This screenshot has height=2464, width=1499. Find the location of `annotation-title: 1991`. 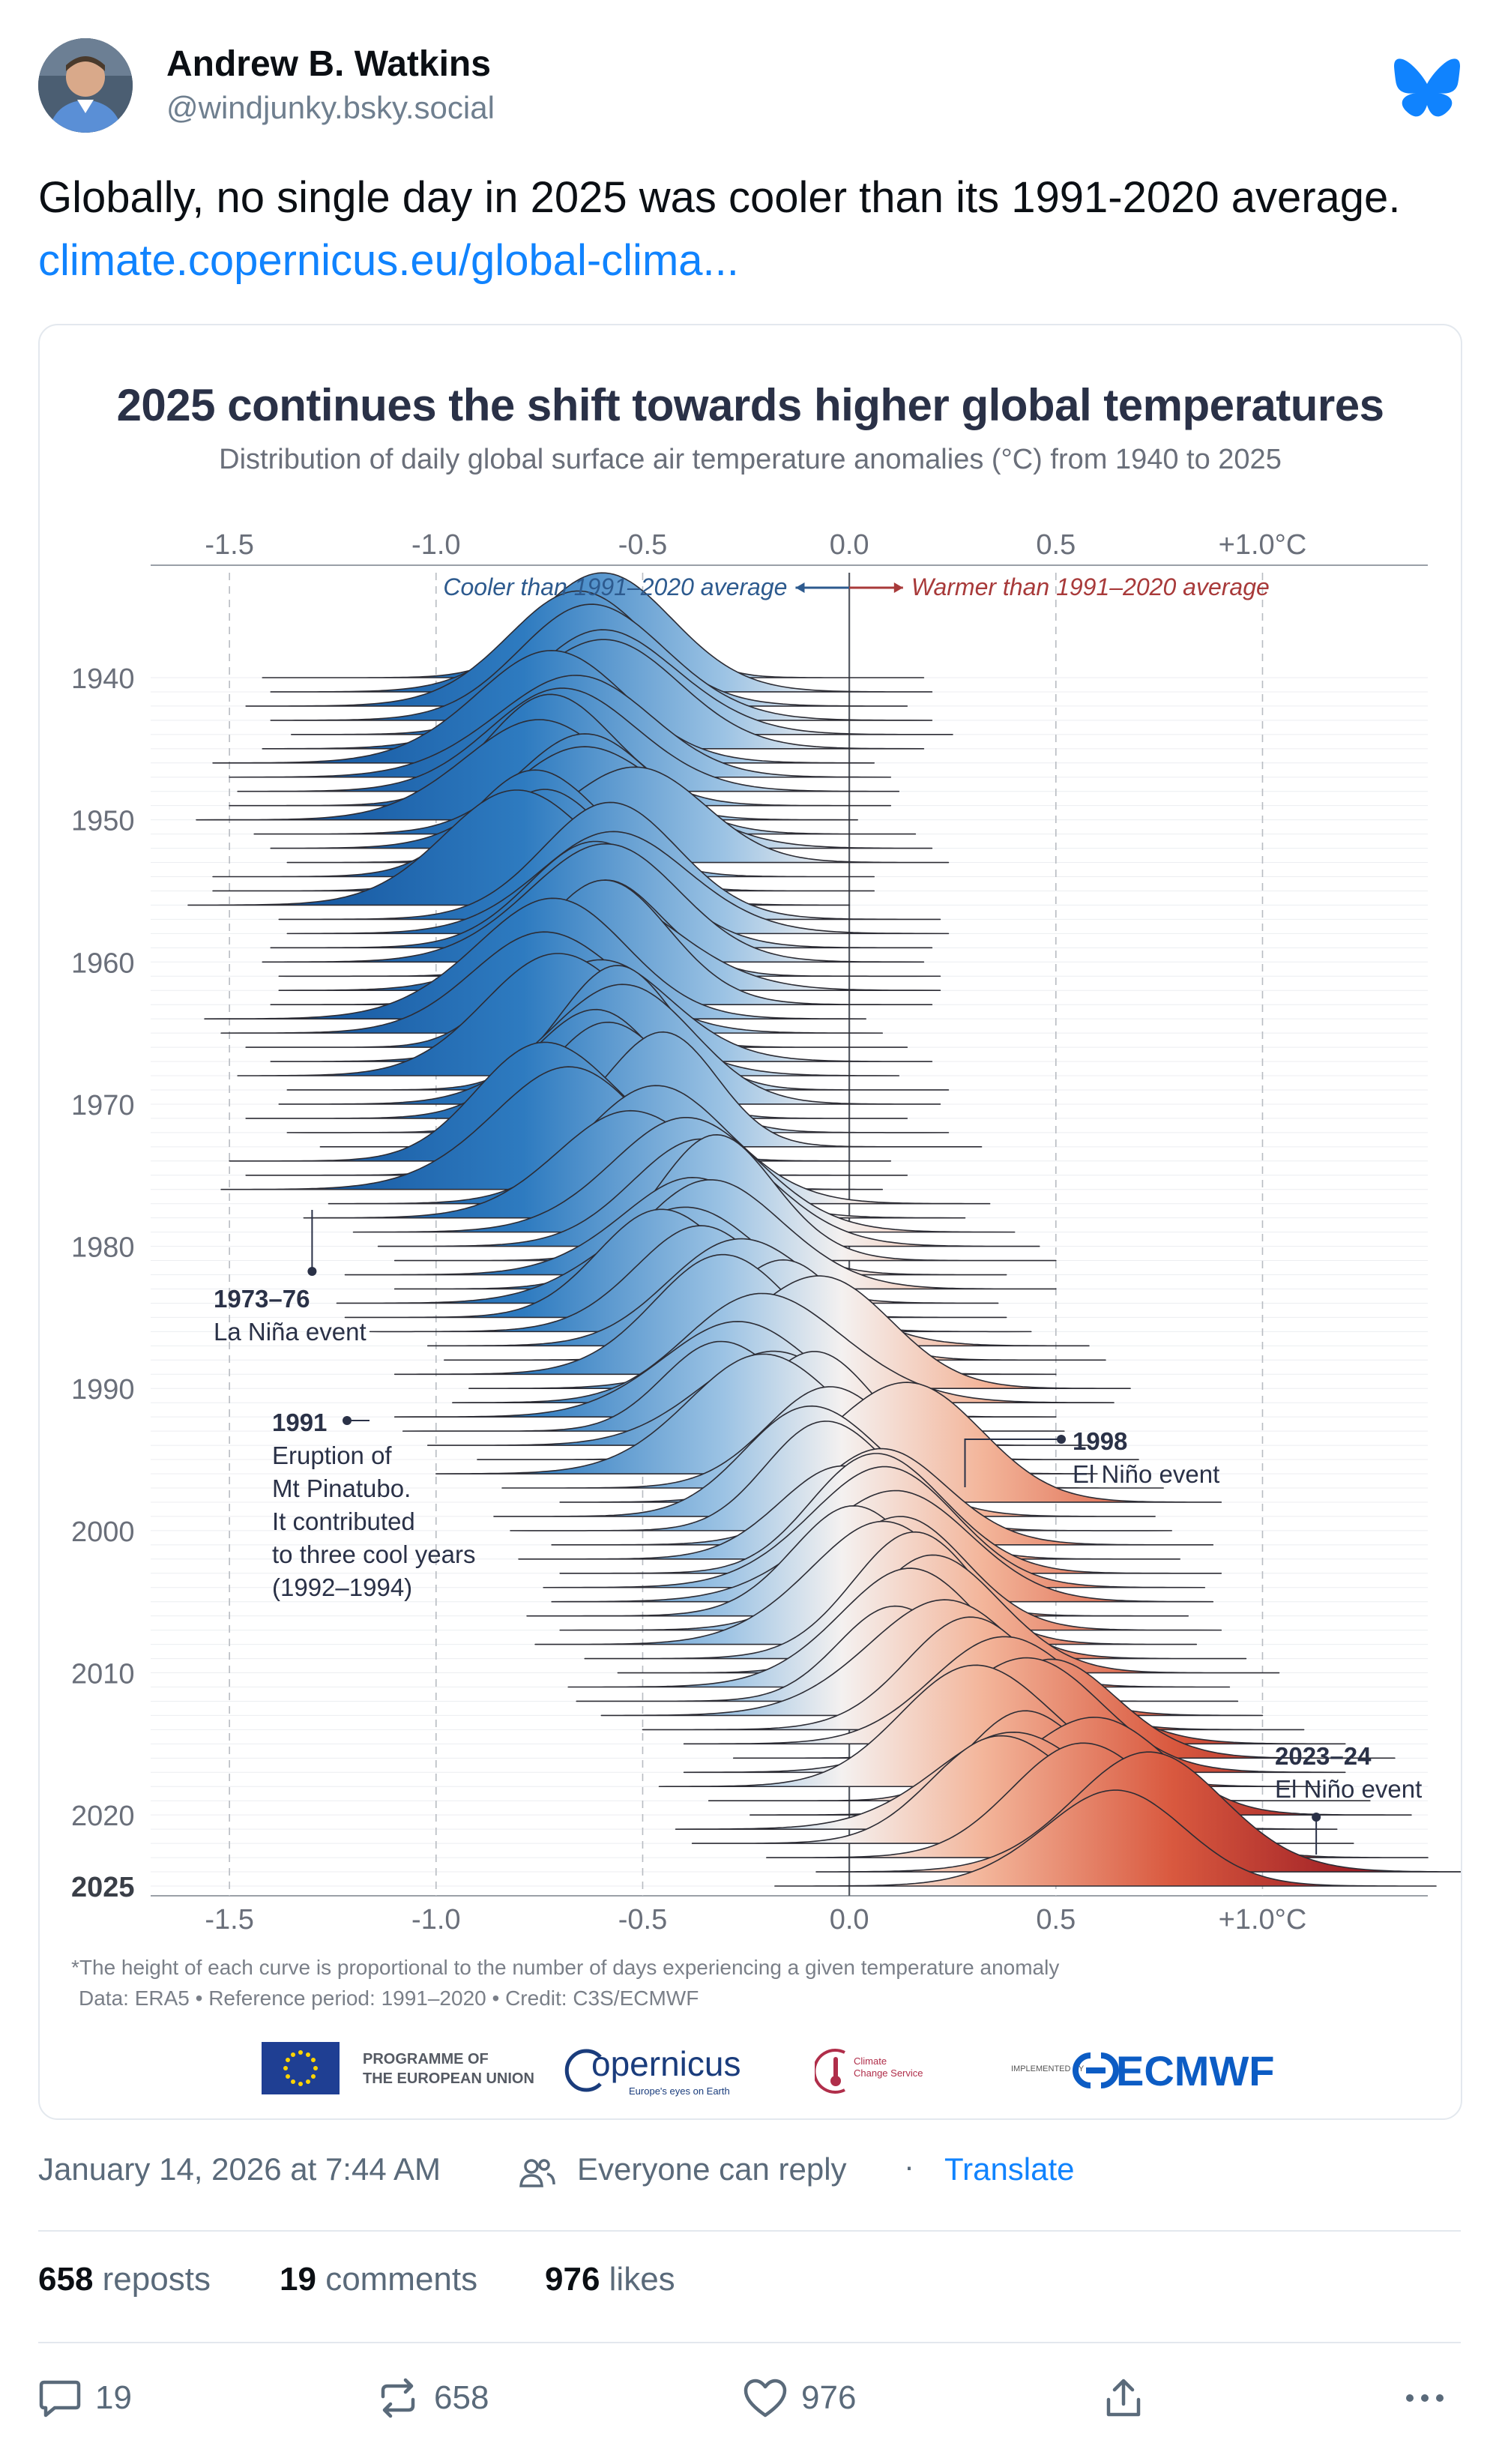

annotation-title: 1991 is located at coordinates (300, 1422).